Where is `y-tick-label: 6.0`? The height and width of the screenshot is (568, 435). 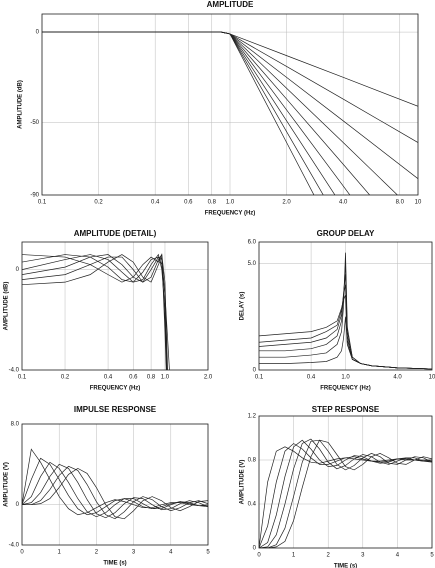
y-tick-label: 6.0 is located at coordinates (252, 243).